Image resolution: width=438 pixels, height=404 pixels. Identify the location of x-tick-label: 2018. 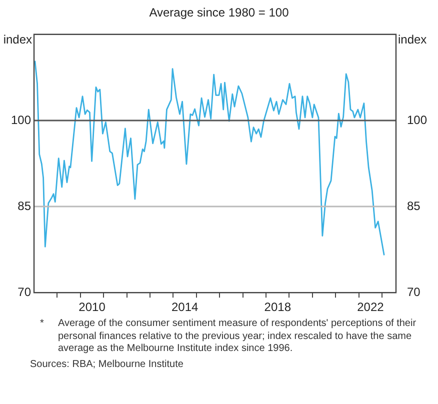
(278, 307).